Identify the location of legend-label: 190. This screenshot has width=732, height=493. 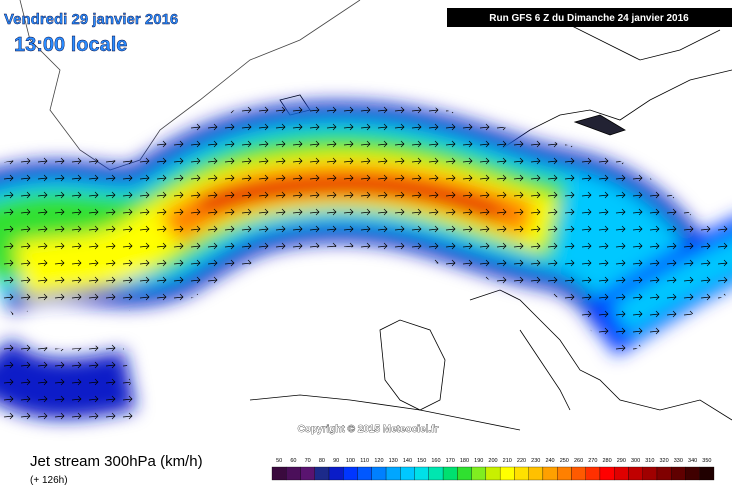
(478, 461).